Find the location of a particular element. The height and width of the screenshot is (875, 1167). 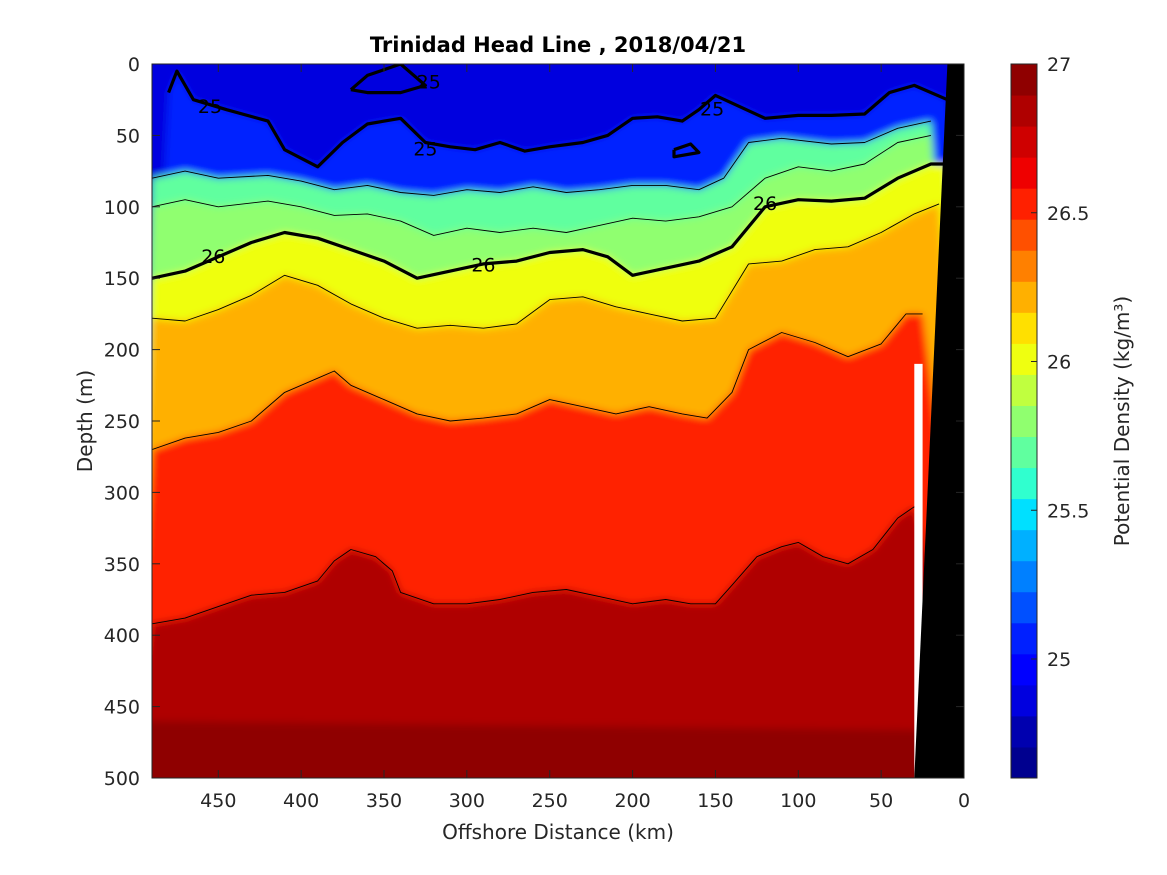

isopycnal-26.2 is located at coordinates (546, 266).